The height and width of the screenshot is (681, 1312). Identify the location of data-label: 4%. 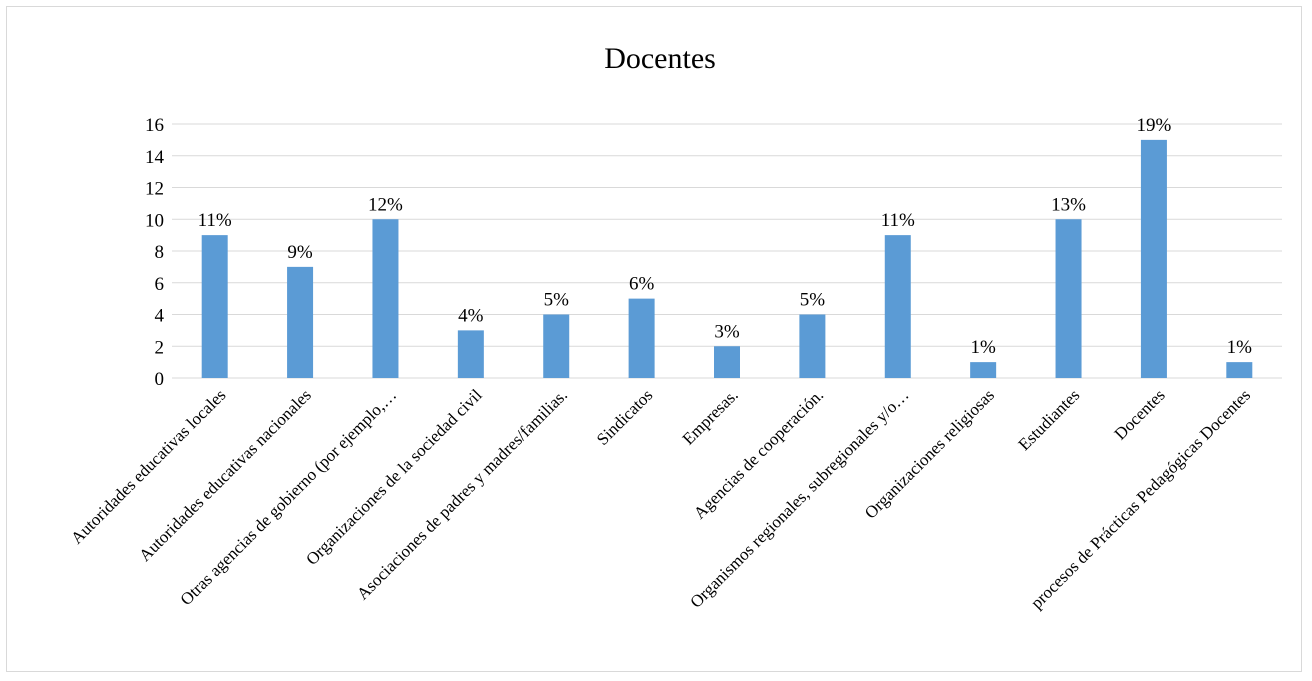
(471, 315).